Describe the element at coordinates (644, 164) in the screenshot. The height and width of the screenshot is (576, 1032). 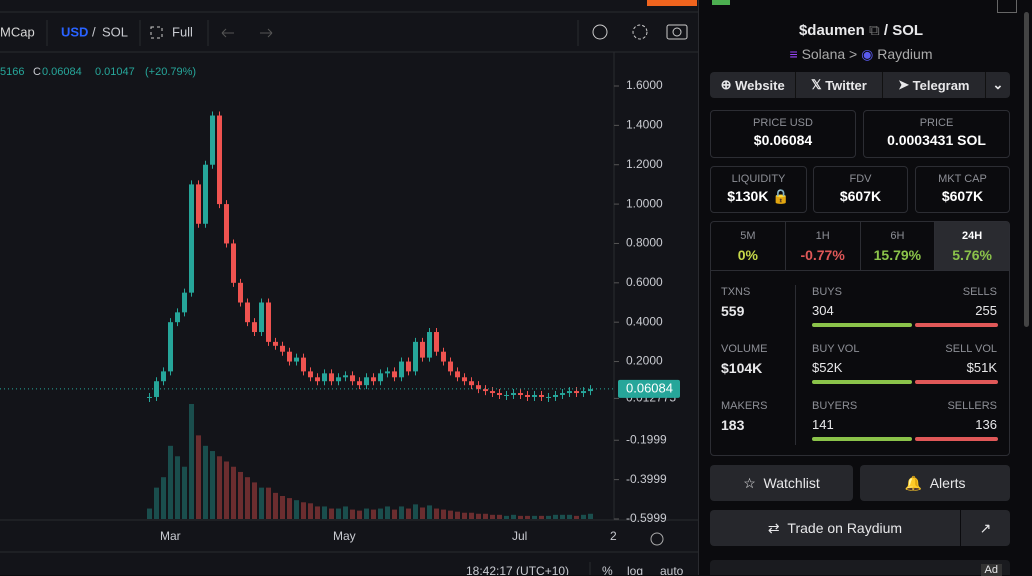
I see `y-tick-label: 1.2000` at that location.